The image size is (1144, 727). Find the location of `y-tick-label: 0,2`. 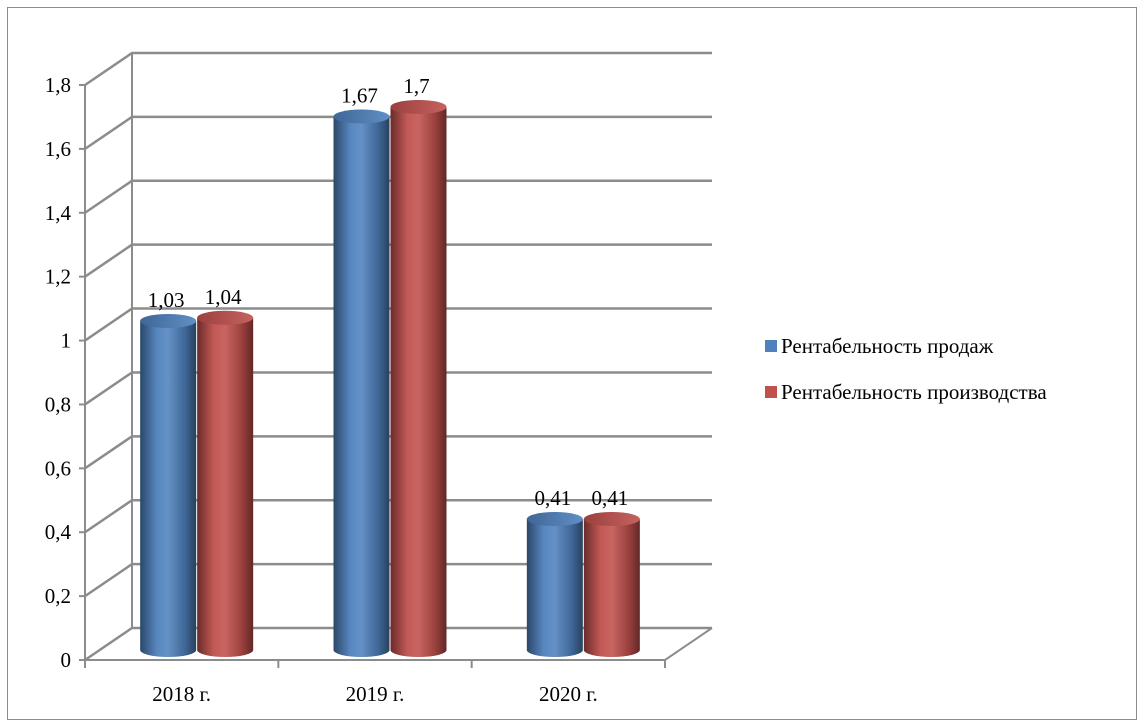

y-tick-label: 0,2 is located at coordinates (58, 596).